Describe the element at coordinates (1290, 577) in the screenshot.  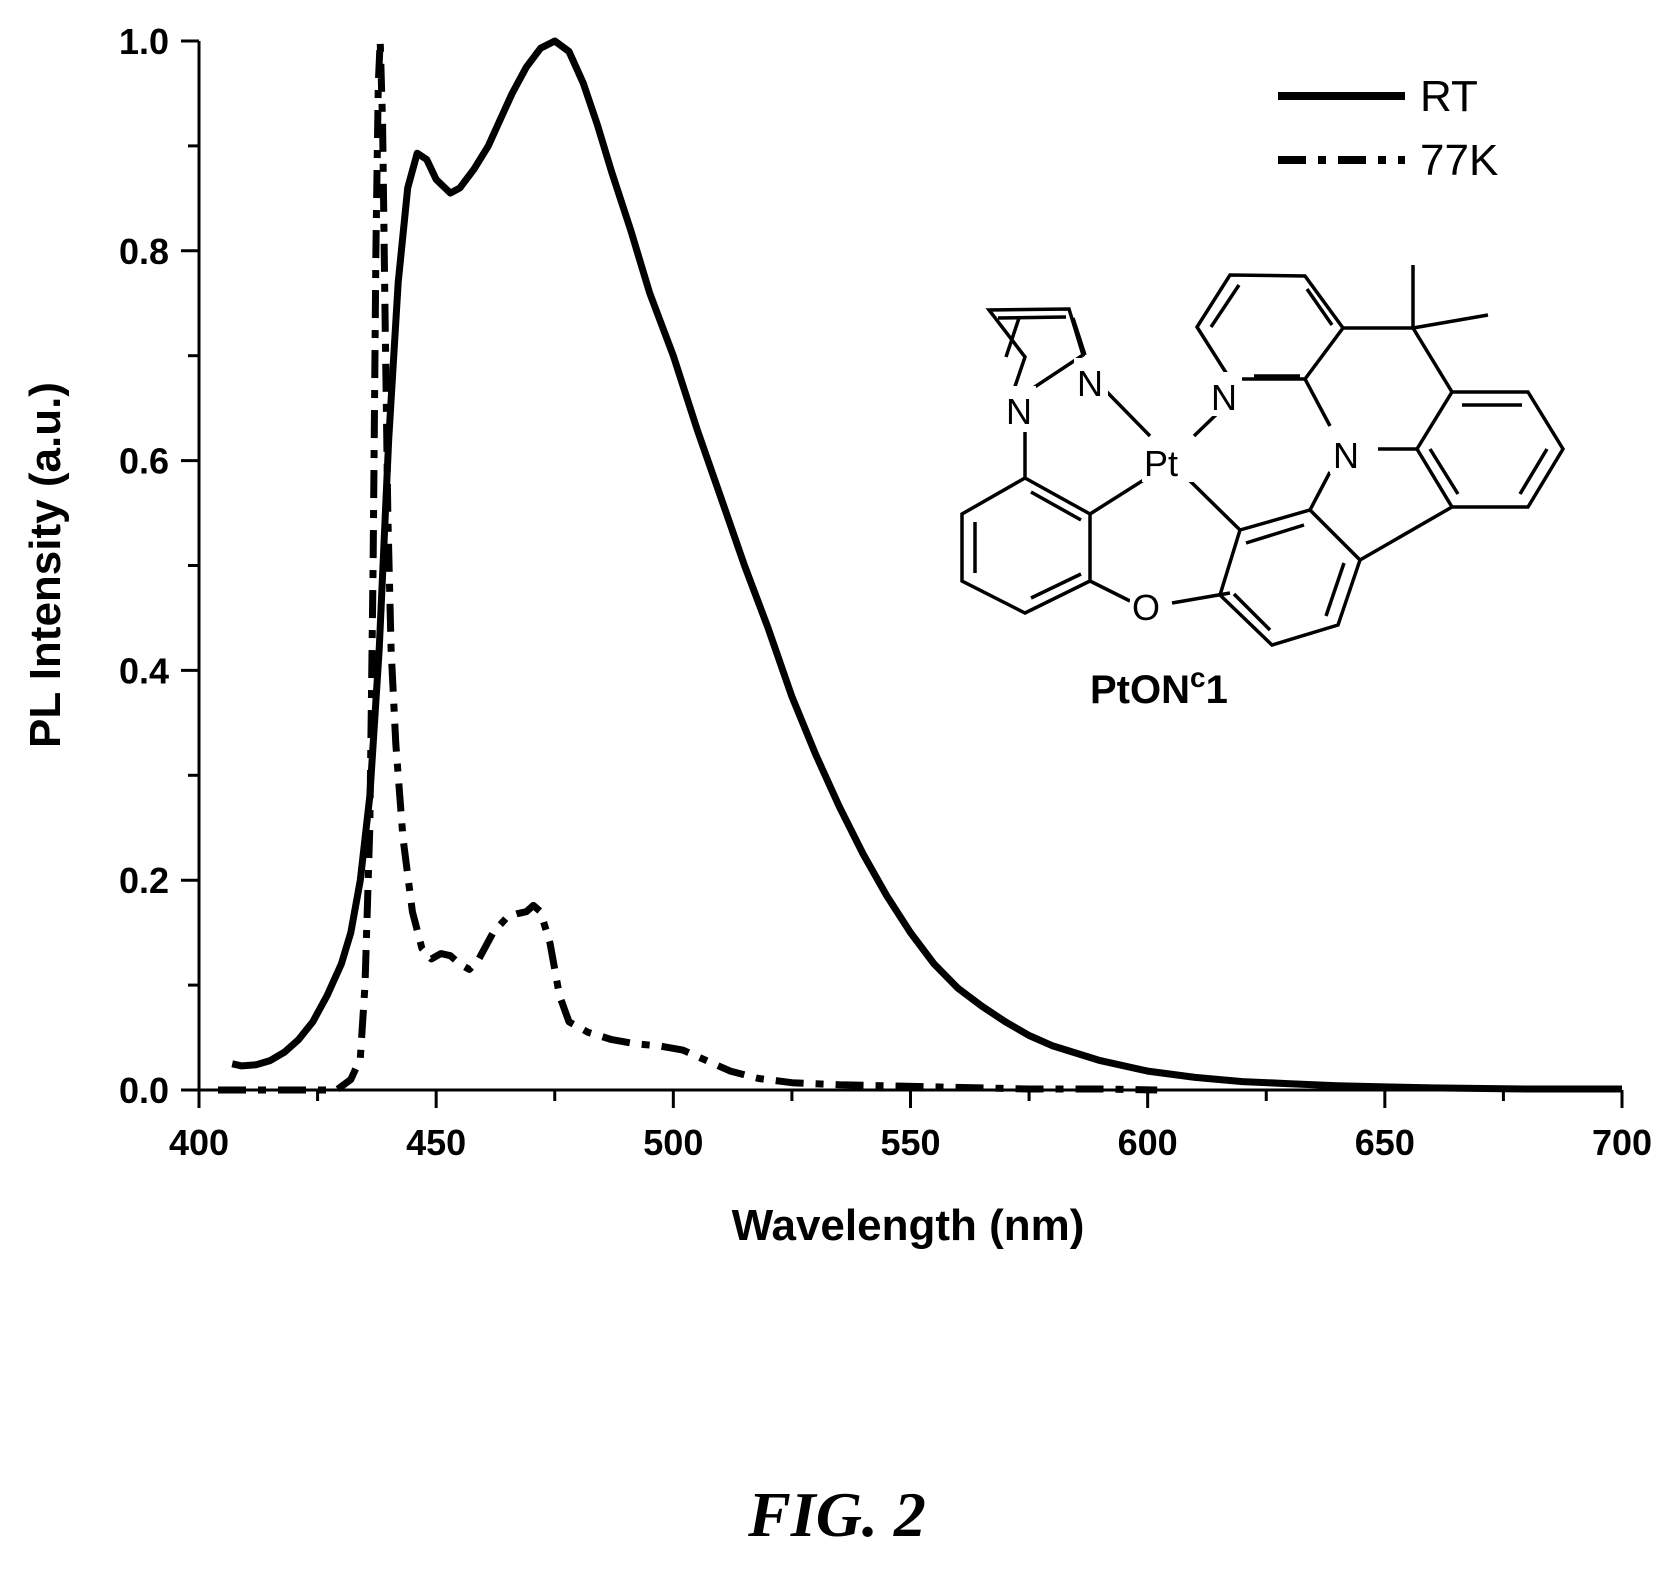
I see `lower-aryl-ring` at that location.